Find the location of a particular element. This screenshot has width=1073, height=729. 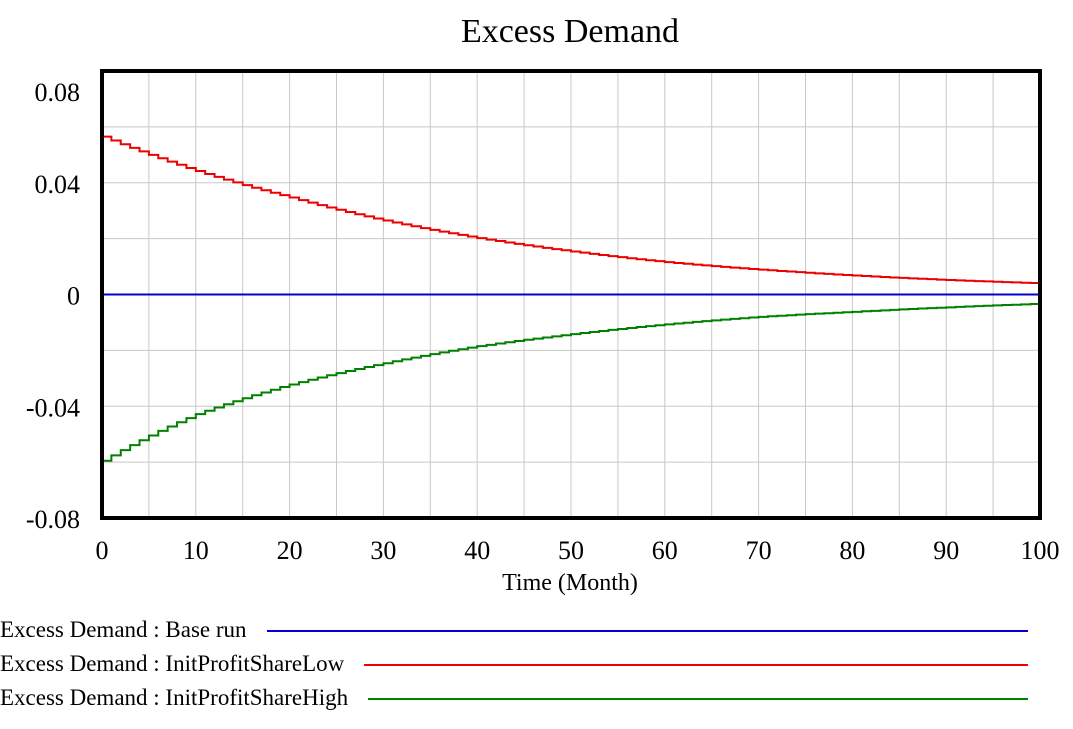

legend-item: Excess Demand : InitProfitShareHigh is located at coordinates (536, 700).